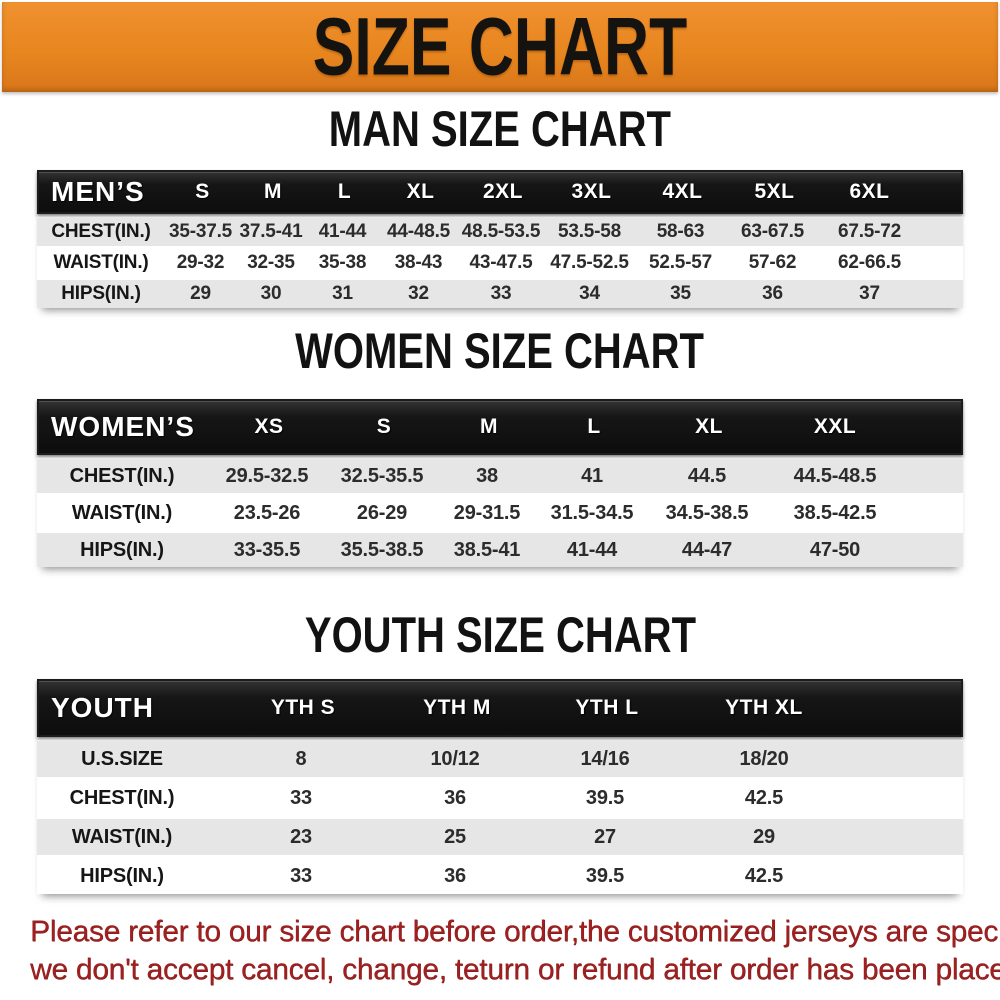 Image resolution: width=1000 pixels, height=1000 pixels. Describe the element at coordinates (200, 262) in the screenshot. I see `row-value: 29-32` at that location.